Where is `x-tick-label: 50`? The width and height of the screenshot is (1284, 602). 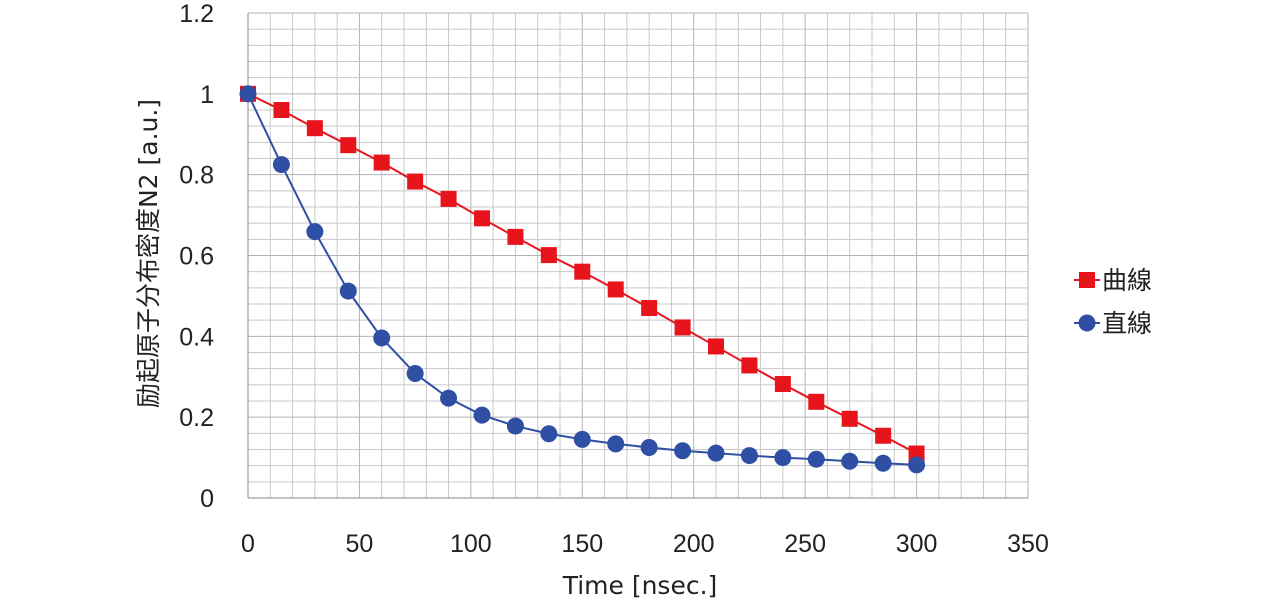
x-tick-label: 50 is located at coordinates (360, 544).